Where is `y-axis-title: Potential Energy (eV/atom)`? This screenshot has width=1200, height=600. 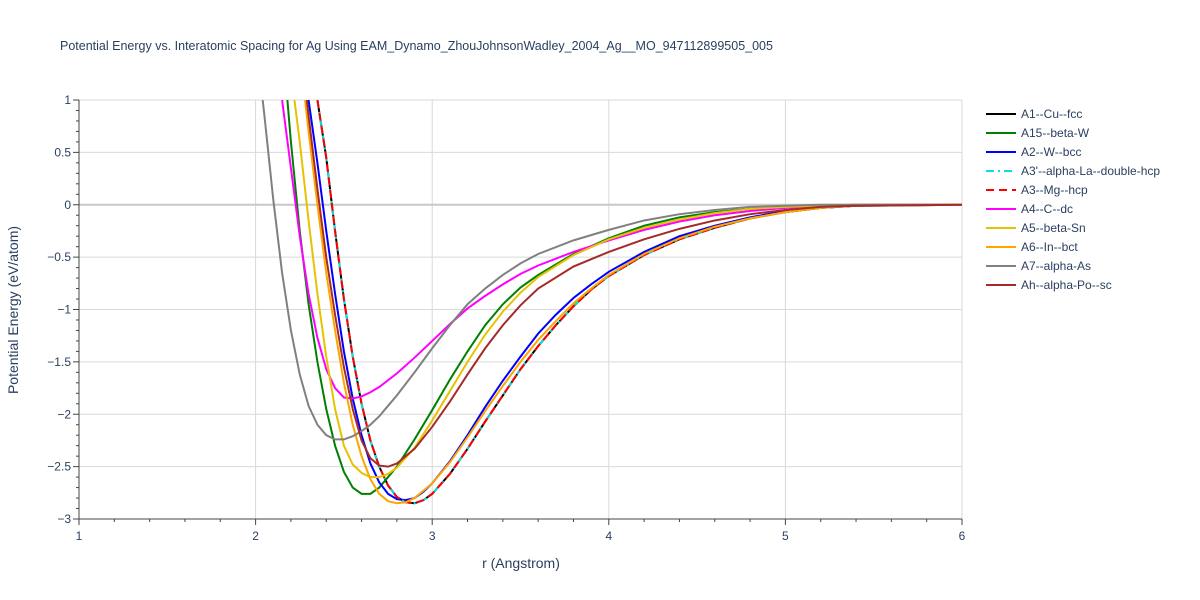 y-axis-title: Potential Energy (eV/atom) is located at coordinates (13, 310).